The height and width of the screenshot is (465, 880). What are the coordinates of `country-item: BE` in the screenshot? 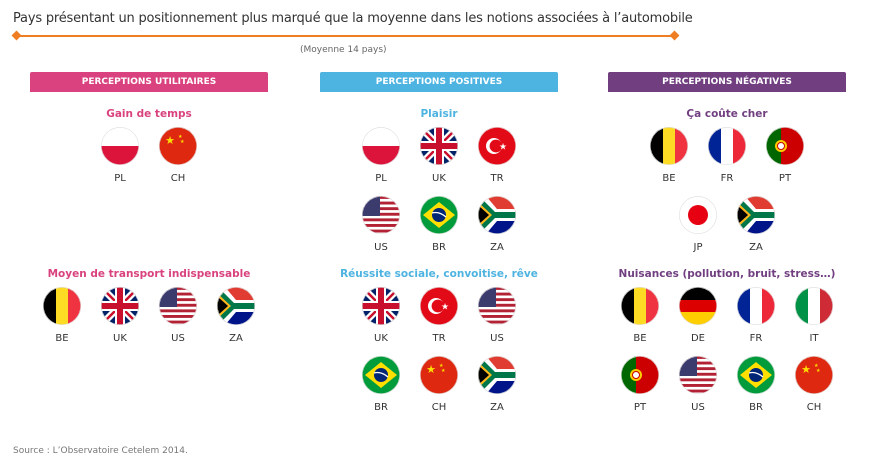 It's located at (640, 315).